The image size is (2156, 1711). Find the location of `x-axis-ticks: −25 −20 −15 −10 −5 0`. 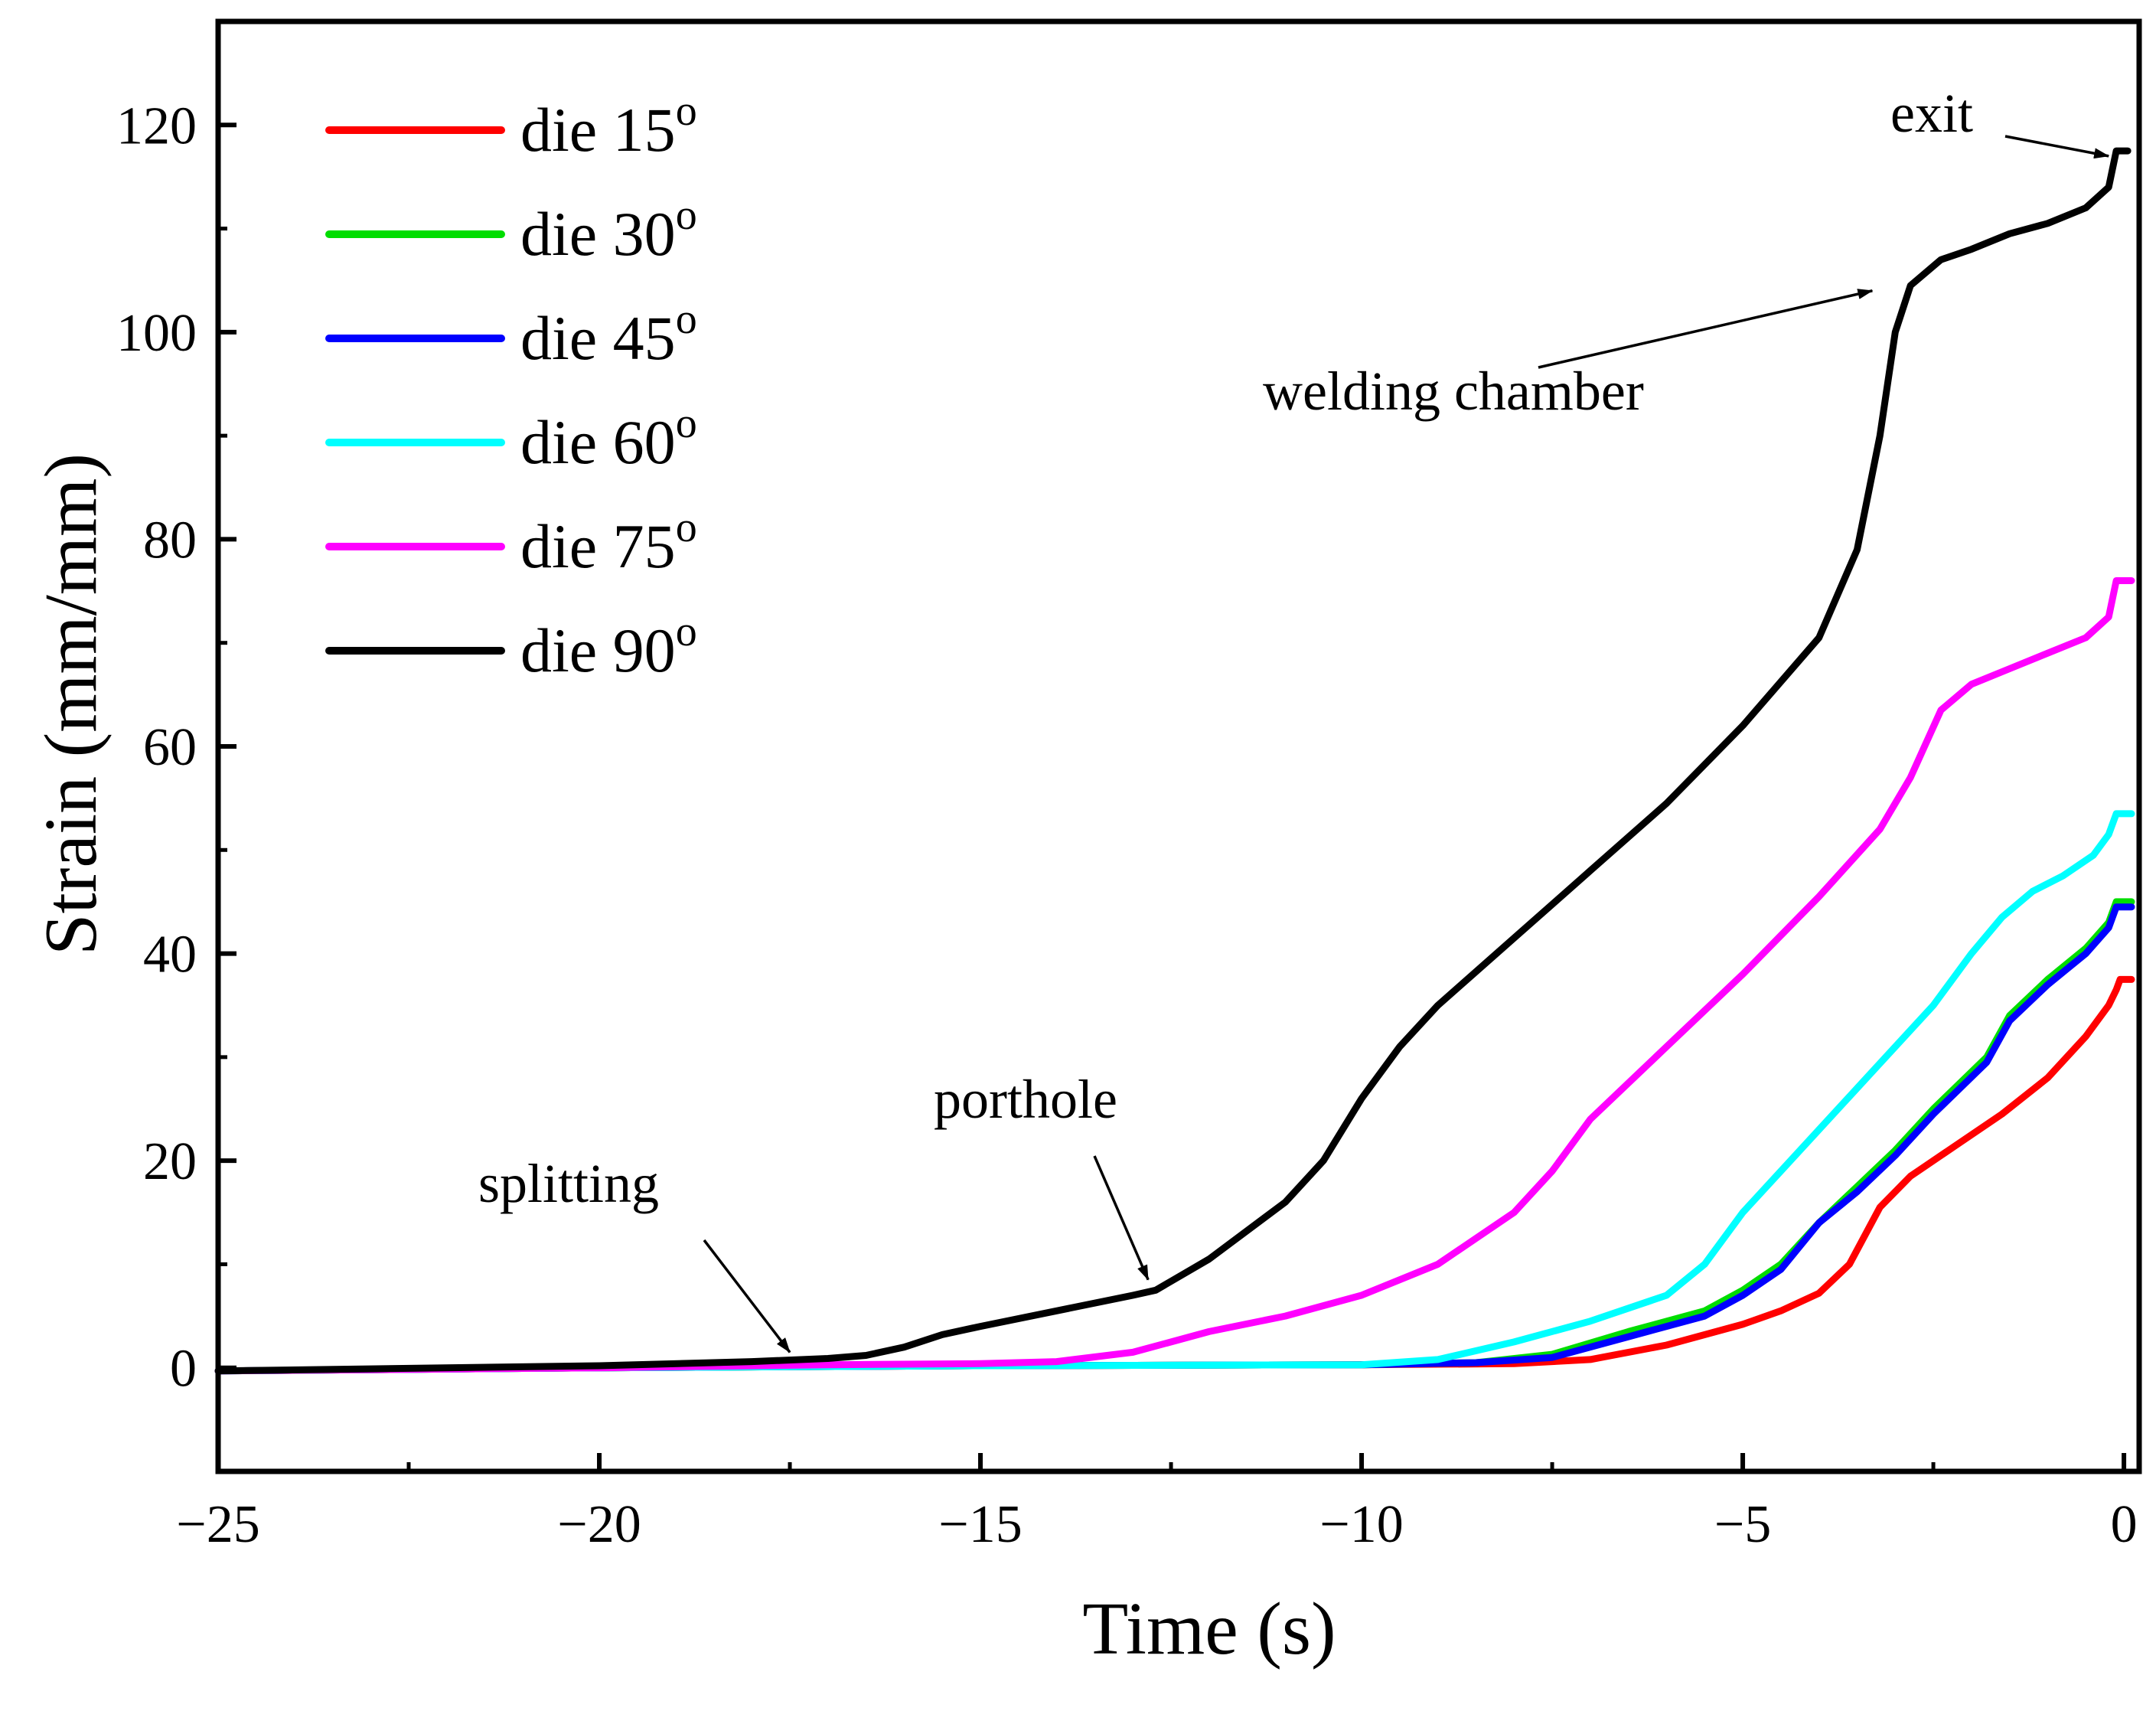

x-axis-ticks: −25 −20 −15 −10 −5 0 is located at coordinates (1157, 1503).